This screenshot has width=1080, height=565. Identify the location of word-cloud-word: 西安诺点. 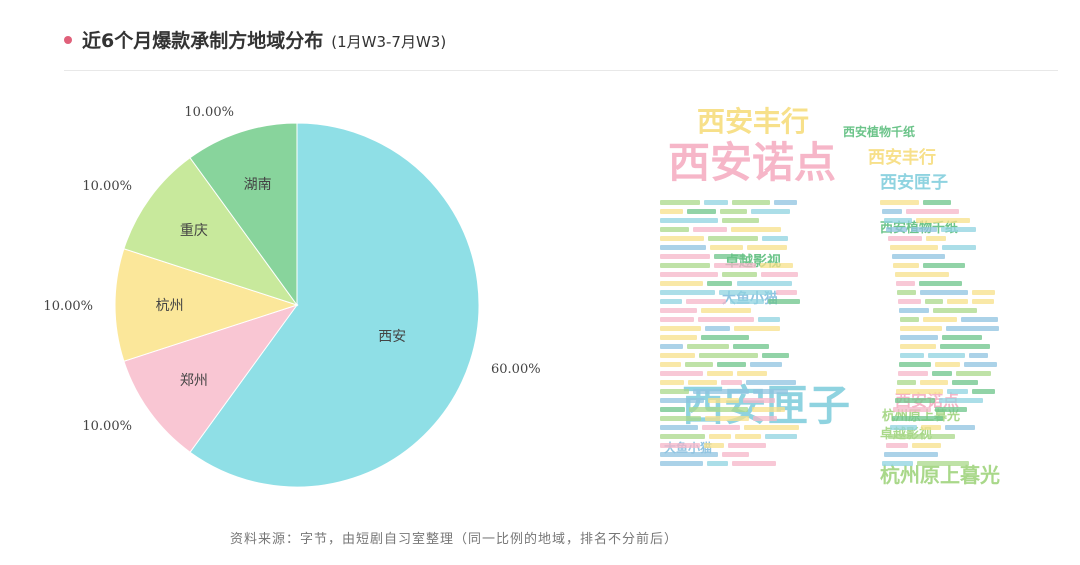
(752, 162).